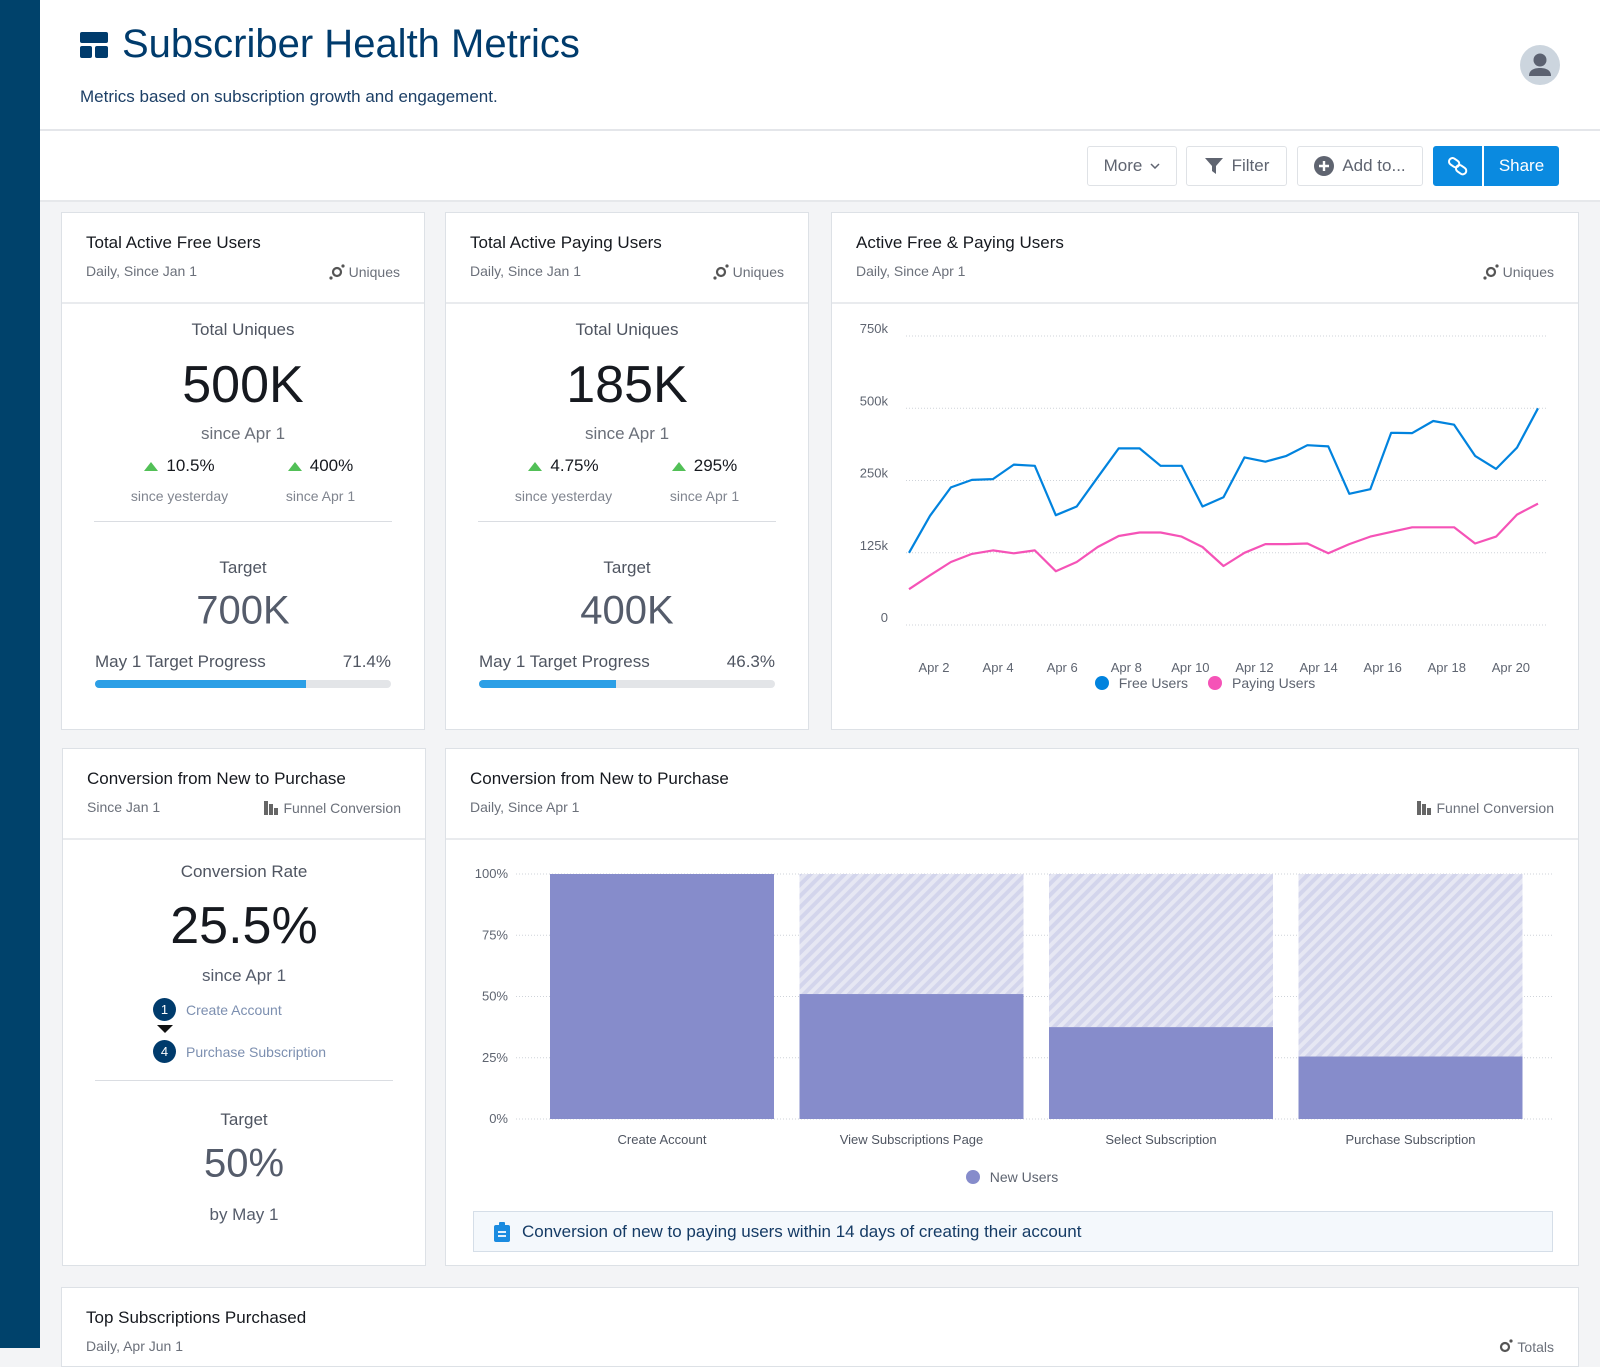 This screenshot has height=1367, width=1600. What do you see at coordinates (1254, 667) in the screenshot?
I see `x-tick-label: Apr 12` at bounding box center [1254, 667].